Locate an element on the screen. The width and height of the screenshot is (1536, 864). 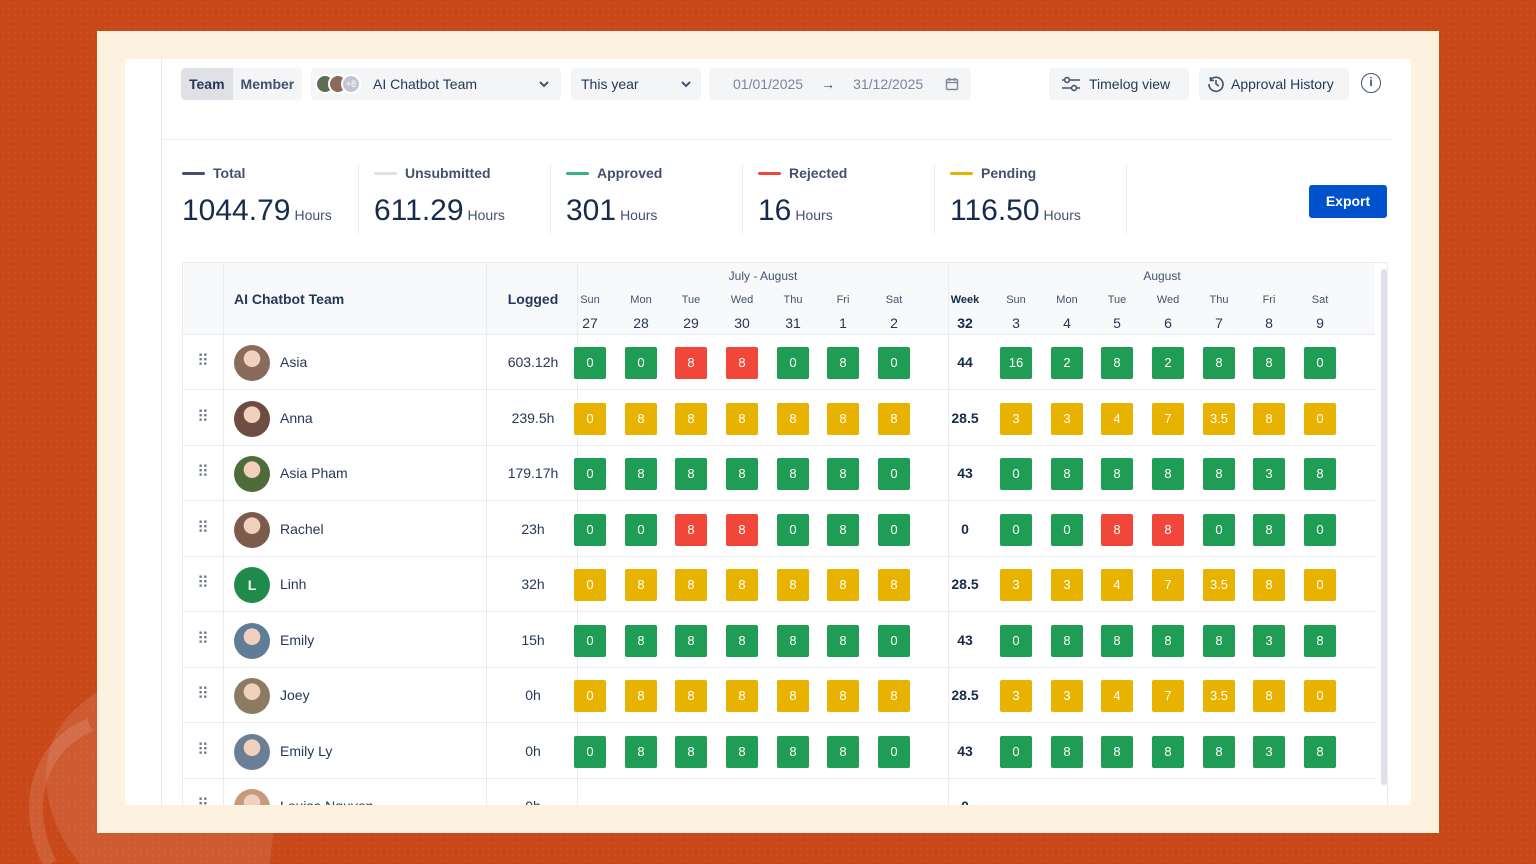
day-cell: 2 is located at coordinates (1067, 363).